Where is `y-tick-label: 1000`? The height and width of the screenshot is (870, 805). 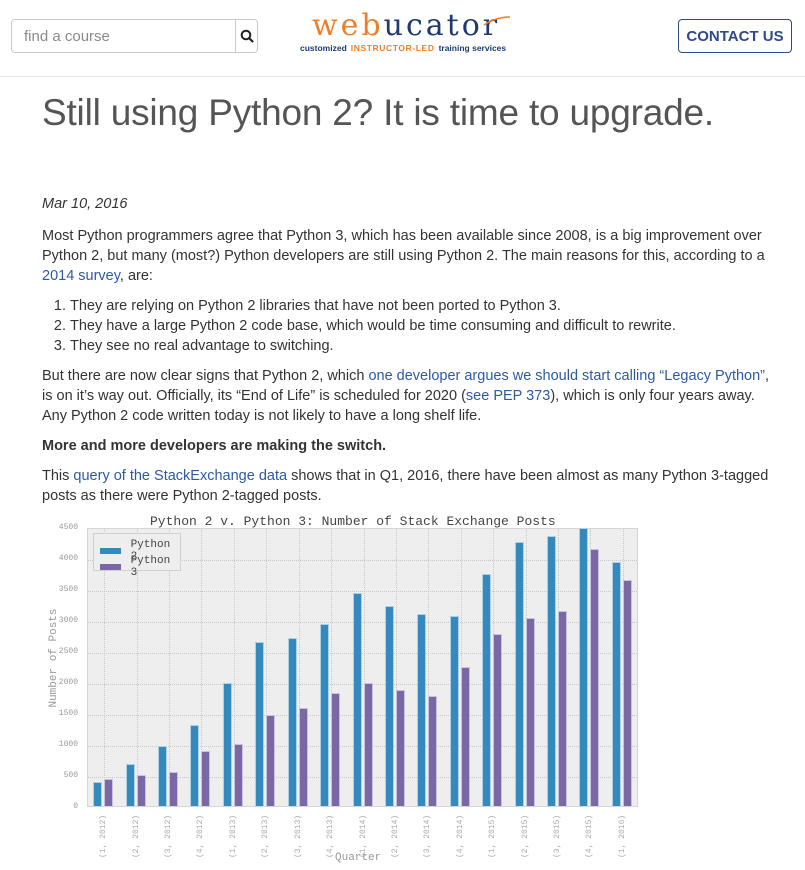
y-tick-label: 1000 is located at coordinates (68, 744).